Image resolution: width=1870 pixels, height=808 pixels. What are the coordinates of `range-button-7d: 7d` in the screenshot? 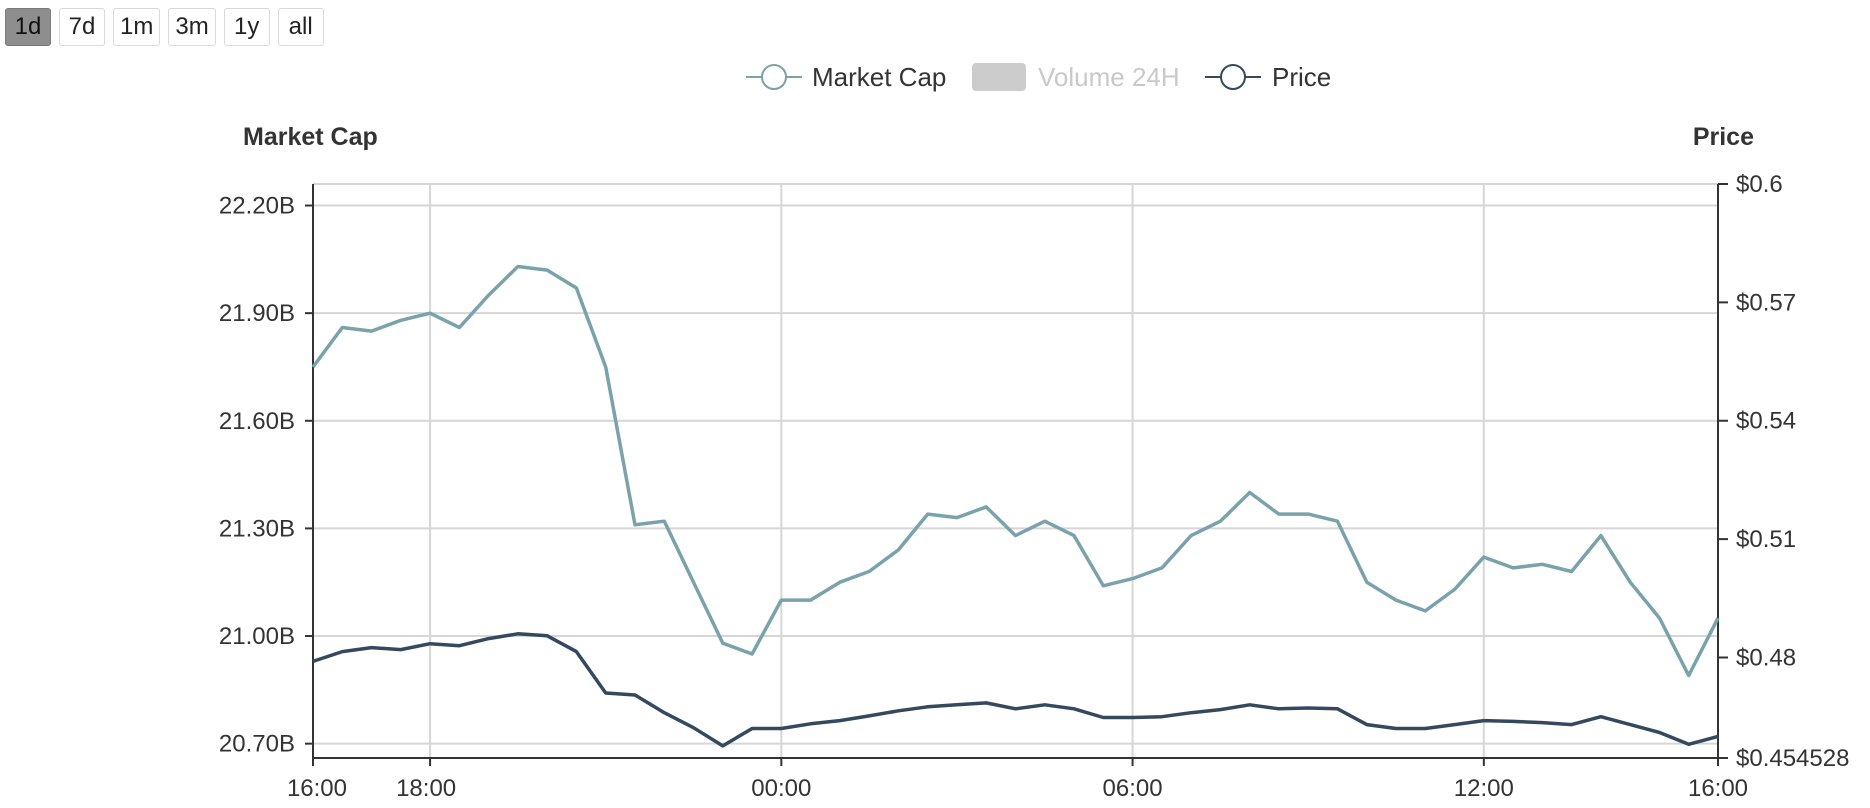 It's located at (82, 27).